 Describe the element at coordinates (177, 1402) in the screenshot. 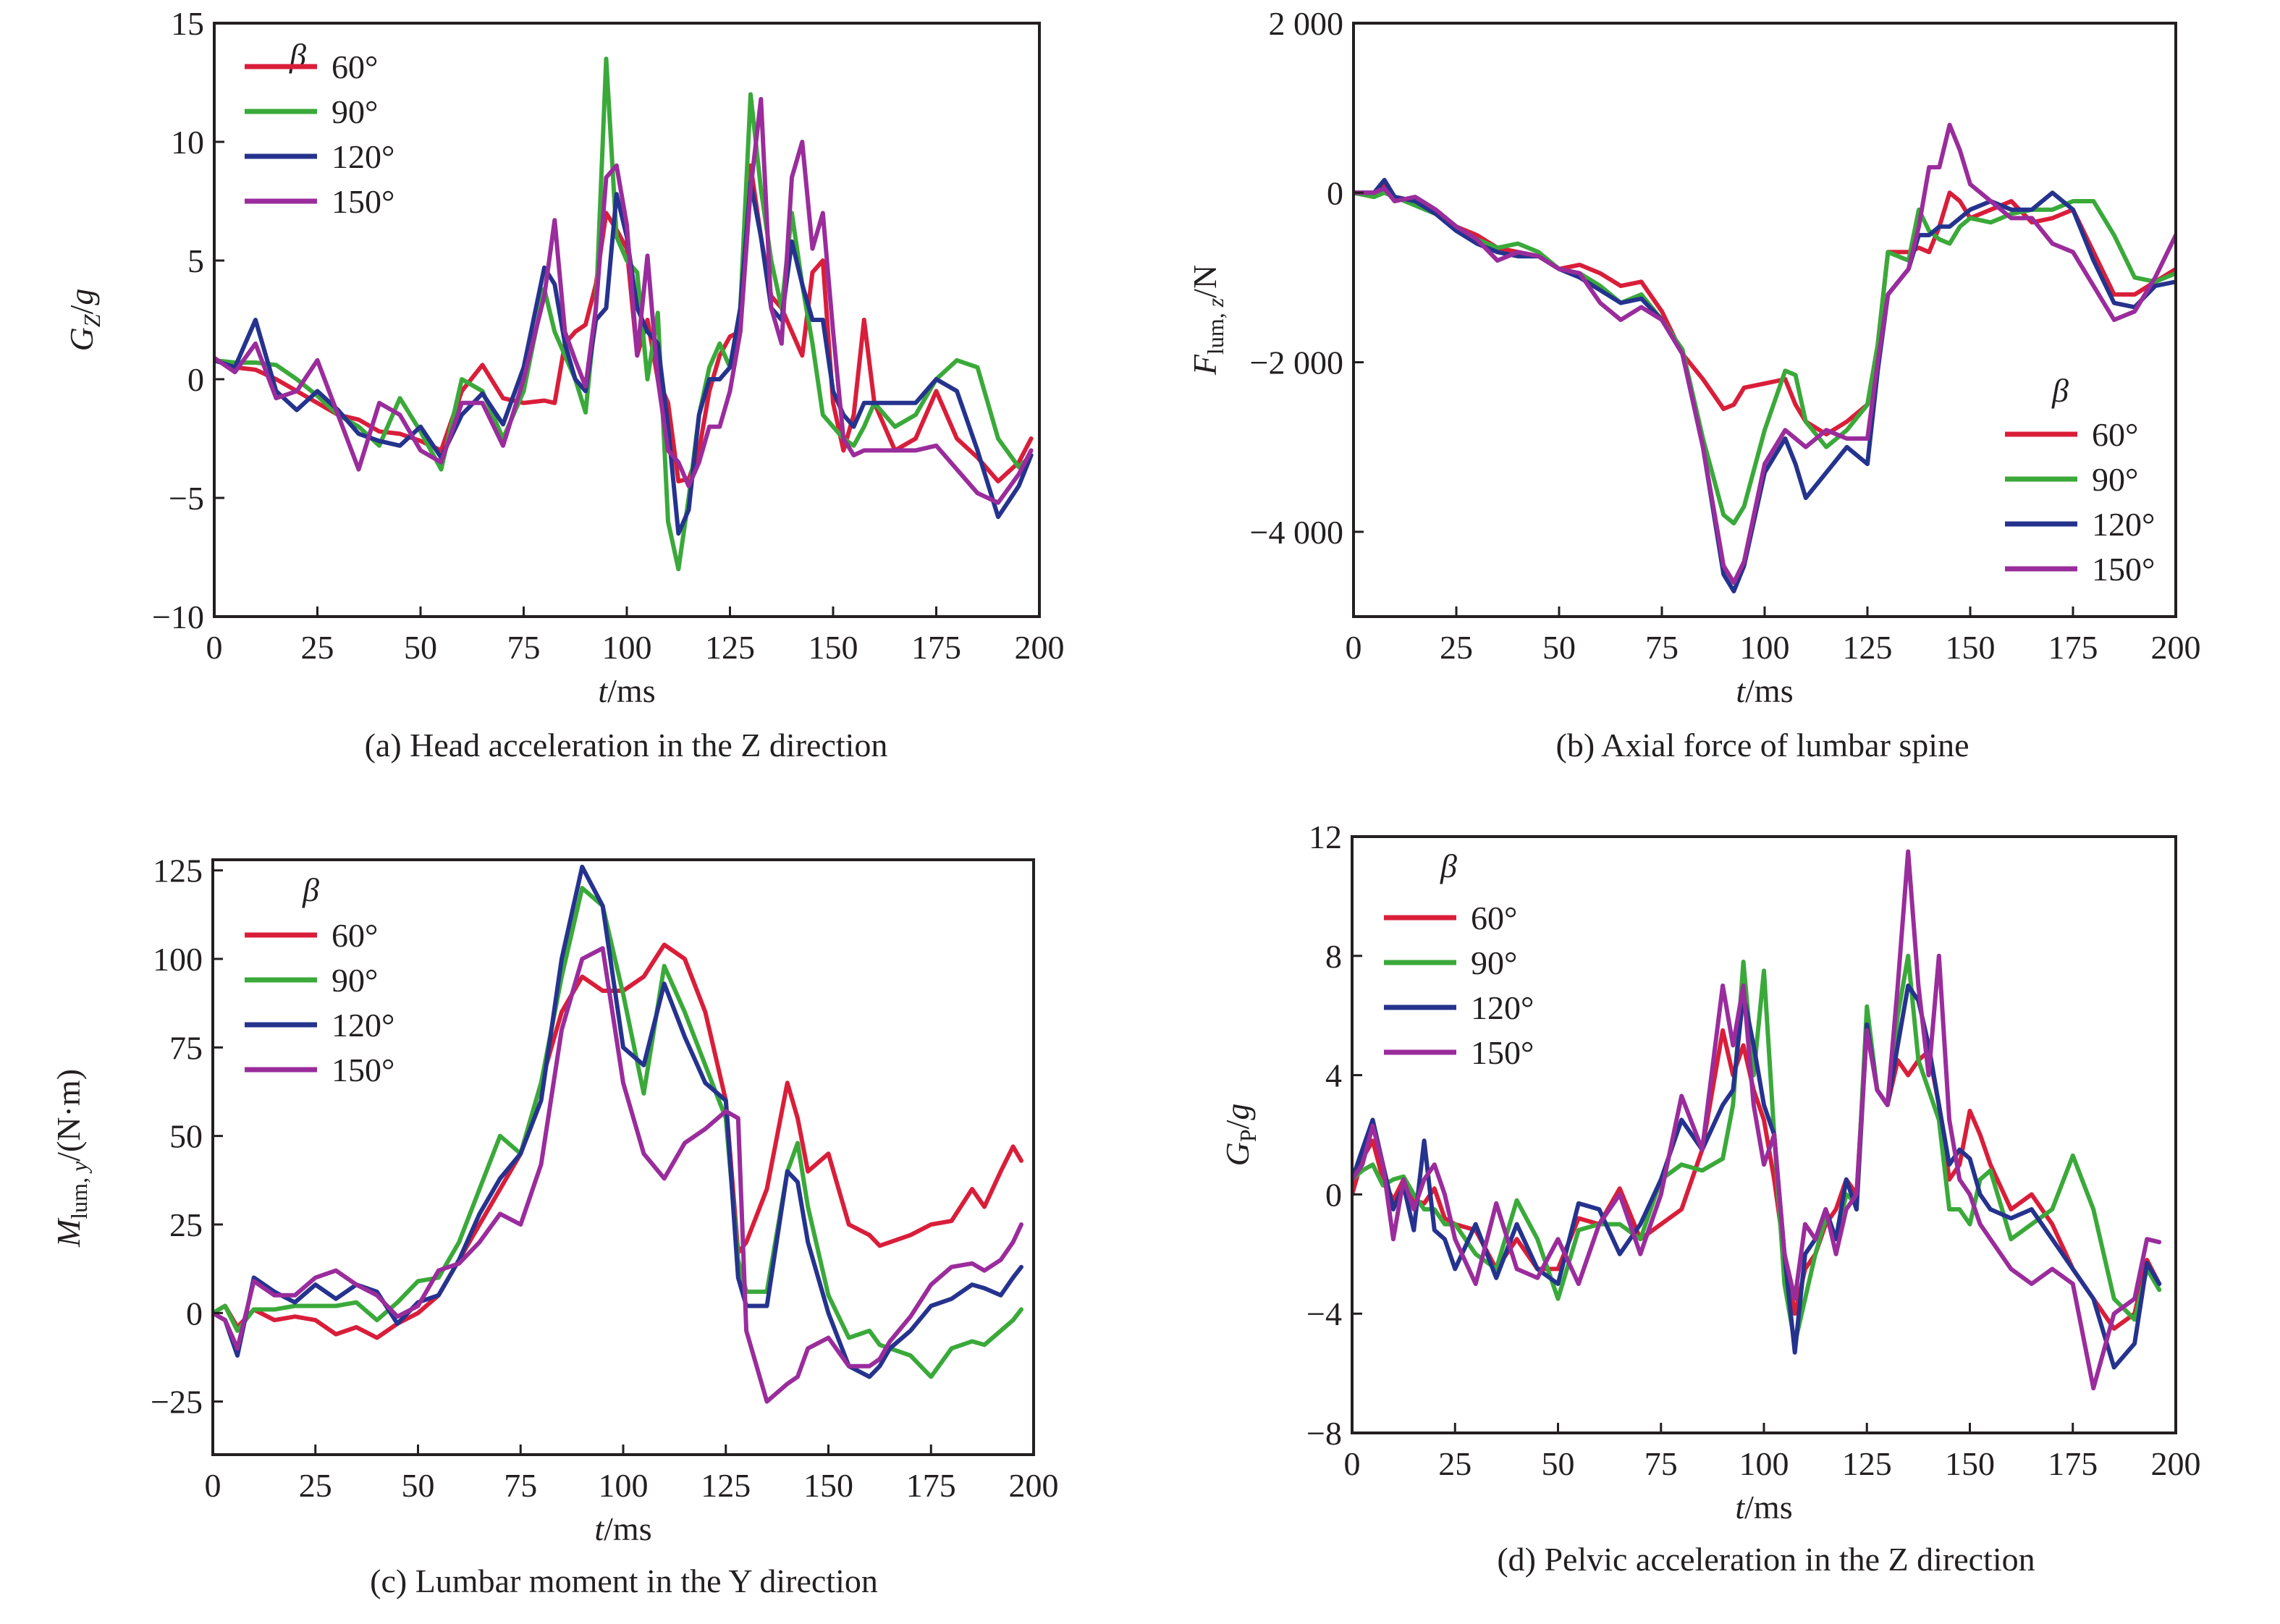

I see `y-tick-label: −25` at that location.